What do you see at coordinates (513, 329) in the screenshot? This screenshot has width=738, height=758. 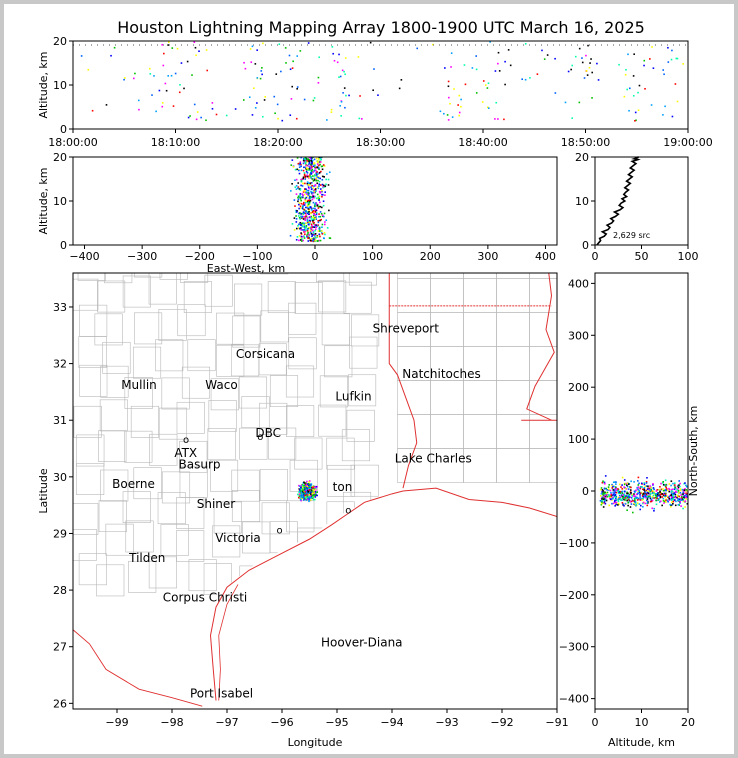 I see `parish-outline` at bounding box center [513, 329].